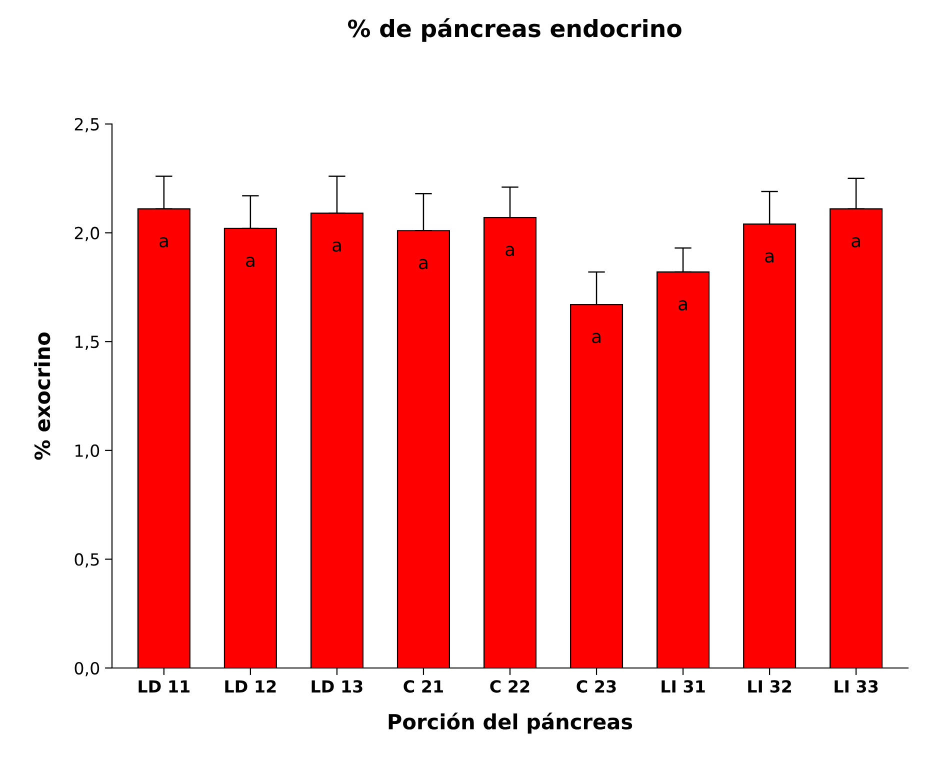 This screenshot has width=936, height=758. Describe the element at coordinates (87, 343) in the screenshot. I see `y-tick-label: 1,5` at that location.